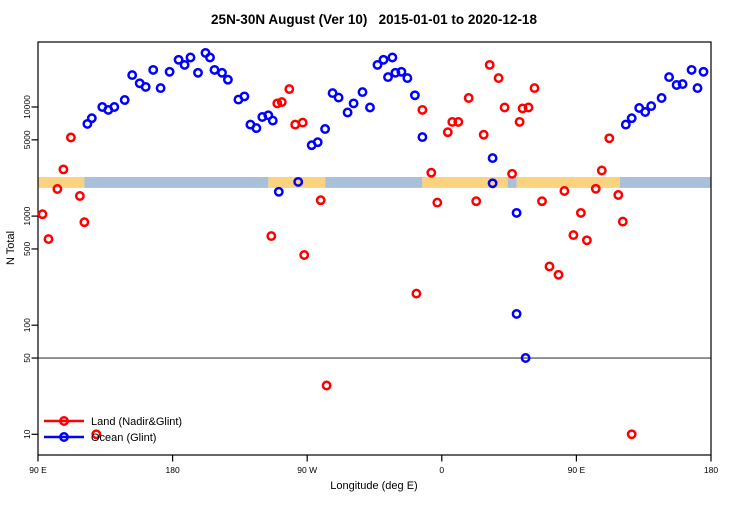 The image size is (750, 505). Describe the element at coordinates (27, 215) in the screenshot. I see `y-tick-label: 1000` at that location.